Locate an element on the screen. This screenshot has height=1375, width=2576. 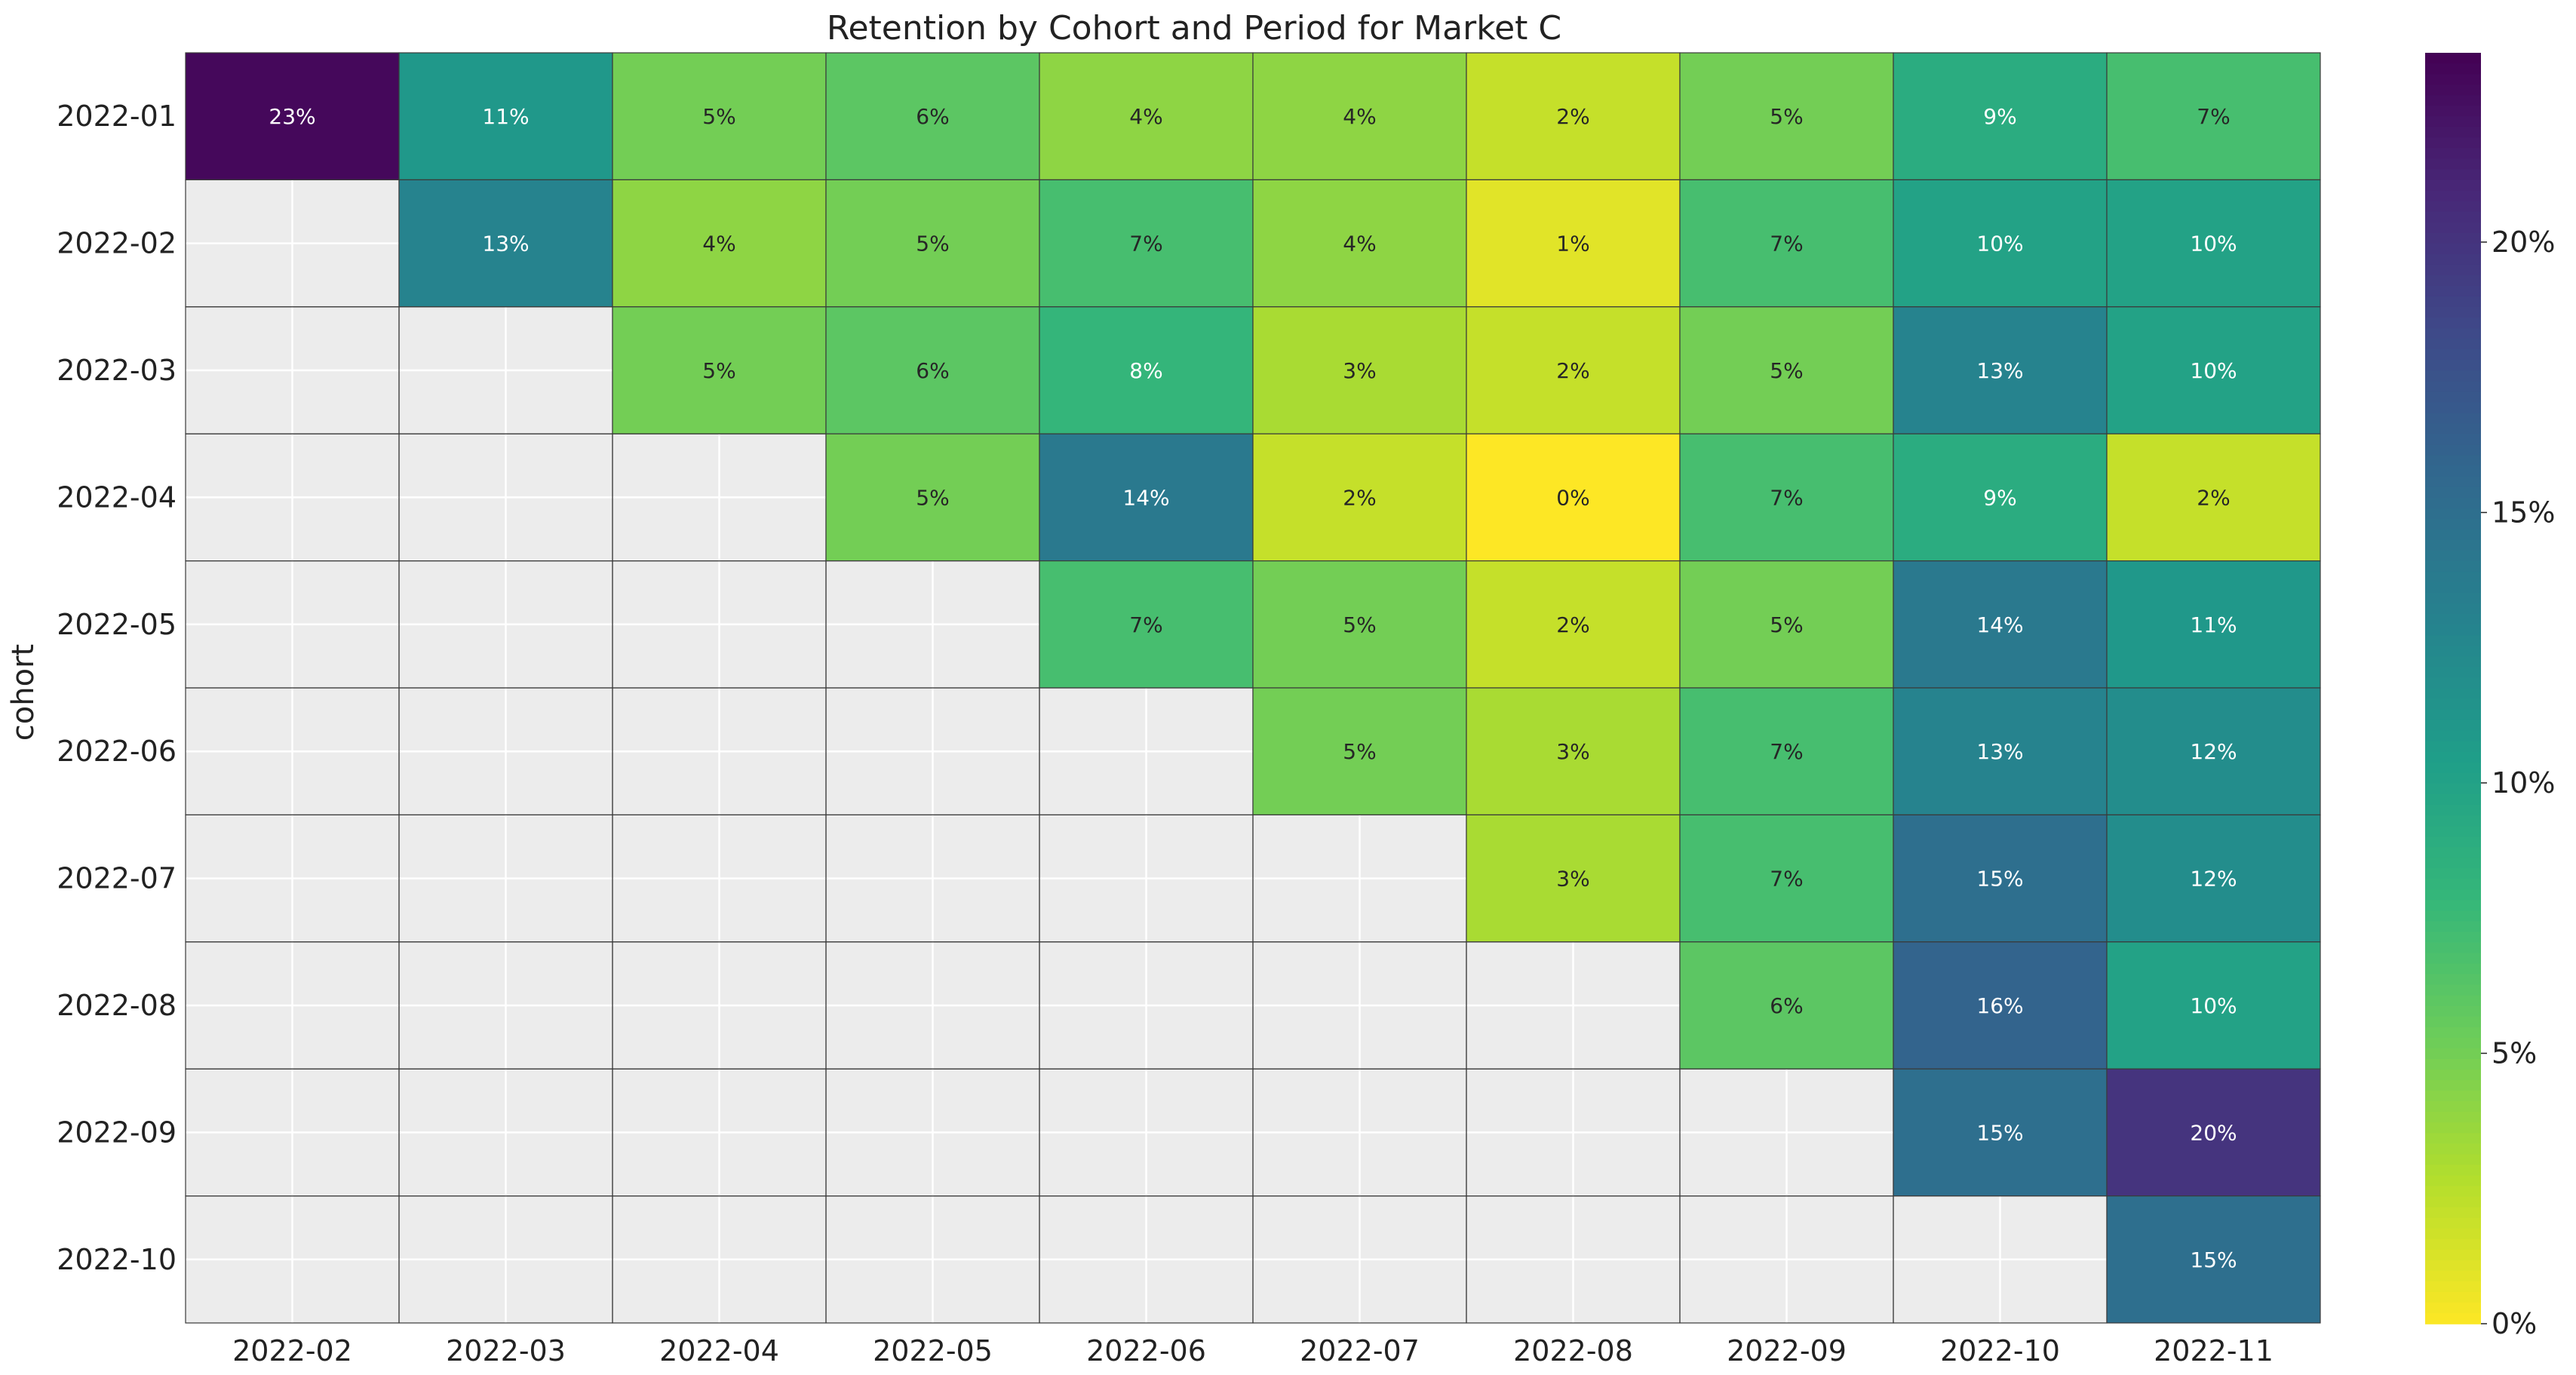
x-tick-label: 2022-07 is located at coordinates (1360, 1350).